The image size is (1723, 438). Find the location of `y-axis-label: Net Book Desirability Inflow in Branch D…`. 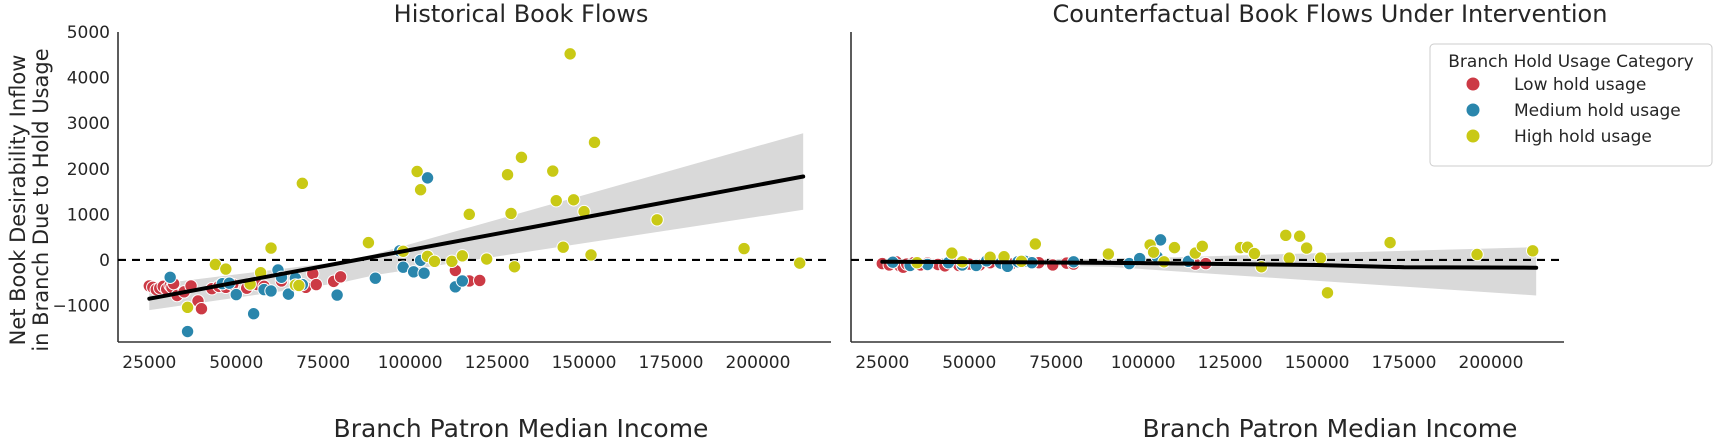

y-axis-label: Net Book Desirability Inflow in Branch D… is located at coordinates (29, 199).